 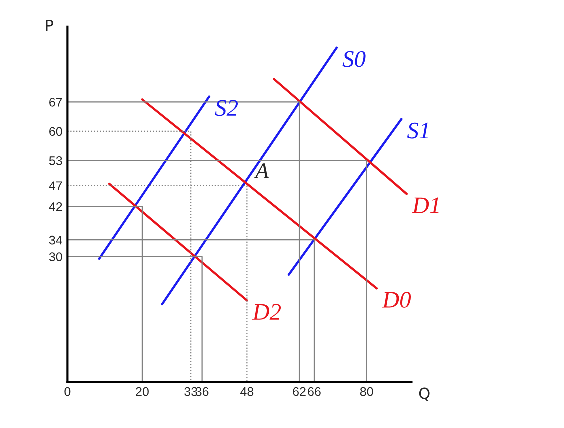 What do you see at coordinates (67, 391) in the screenshot?
I see `x-tick-label: 0` at bounding box center [67, 391].